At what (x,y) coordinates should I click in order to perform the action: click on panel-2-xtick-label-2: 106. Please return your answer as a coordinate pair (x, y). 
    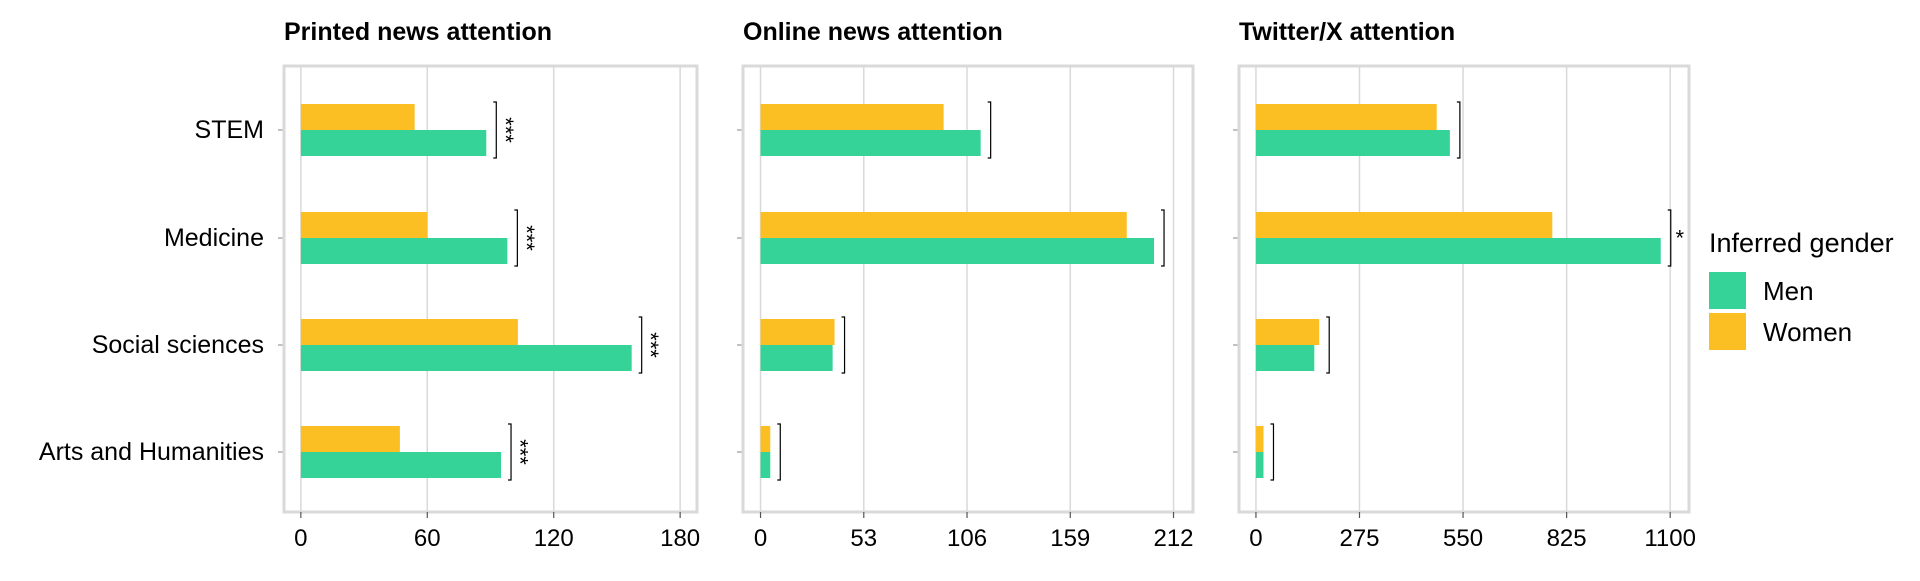
    Looking at the image, I should click on (967, 538).